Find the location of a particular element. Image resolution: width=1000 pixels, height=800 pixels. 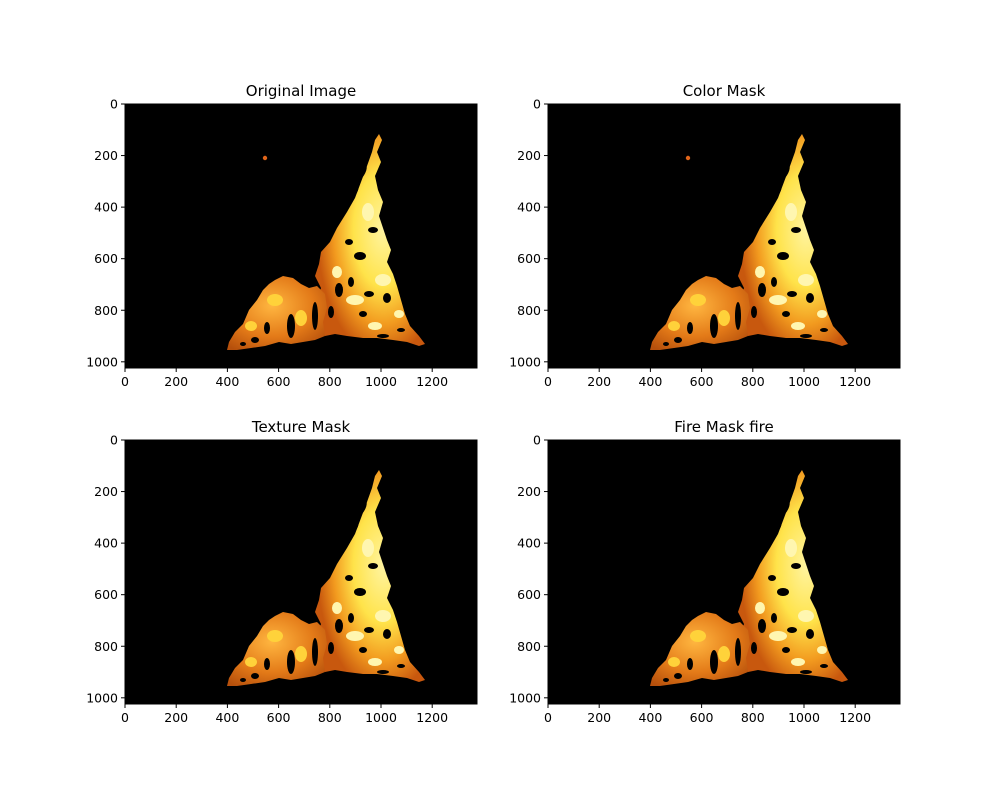

panel-title: Fire Mask fire is located at coordinates (723, 427).